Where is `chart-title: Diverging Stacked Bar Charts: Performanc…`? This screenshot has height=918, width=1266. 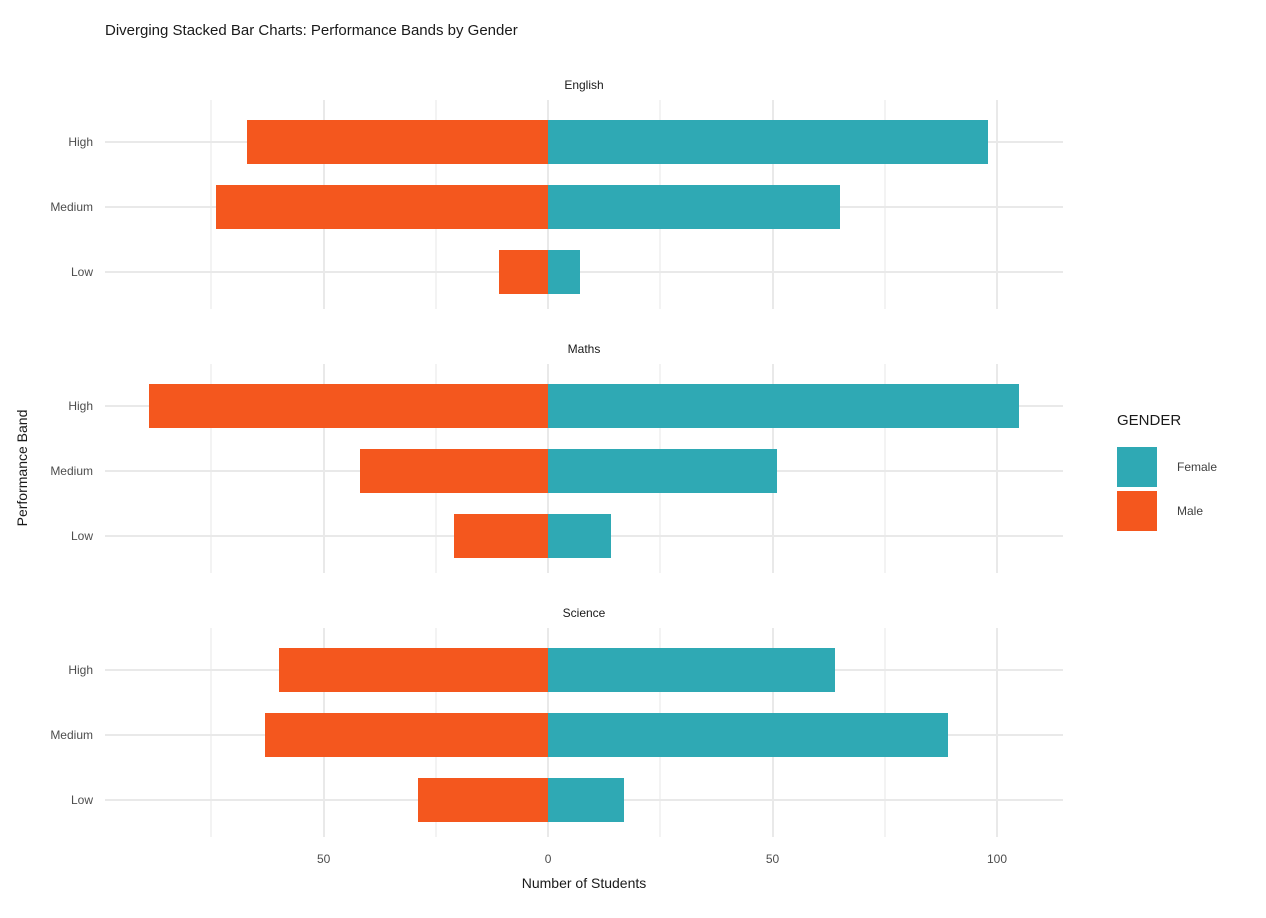
chart-title: Diverging Stacked Bar Charts: Performanc… is located at coordinates (311, 30).